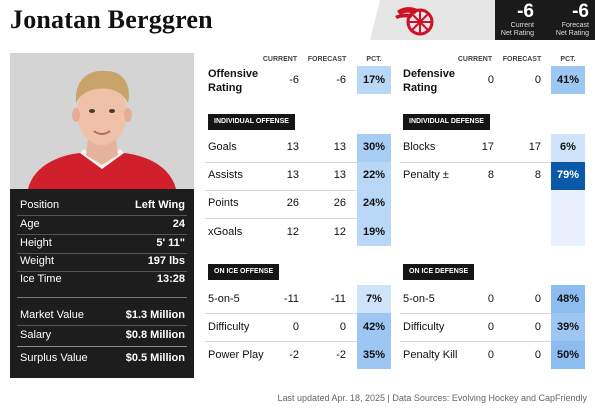  I want to click on red-wings-logo-icon, so click(414, 21).